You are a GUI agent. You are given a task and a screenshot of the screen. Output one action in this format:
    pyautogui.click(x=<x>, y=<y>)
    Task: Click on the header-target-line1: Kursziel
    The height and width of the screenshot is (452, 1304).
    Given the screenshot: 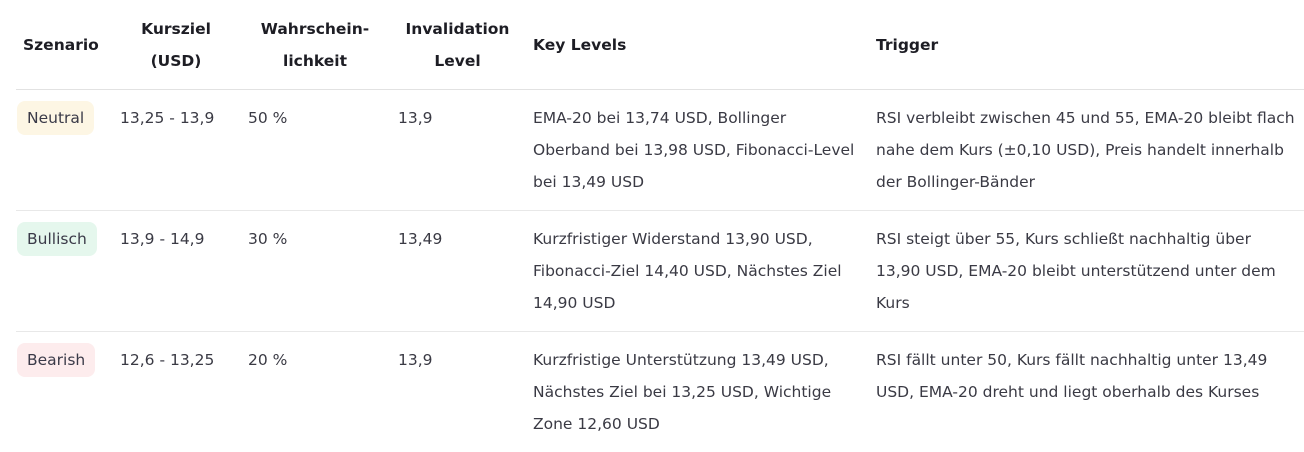 What is the action you would take?
    pyautogui.click(x=176, y=29)
    